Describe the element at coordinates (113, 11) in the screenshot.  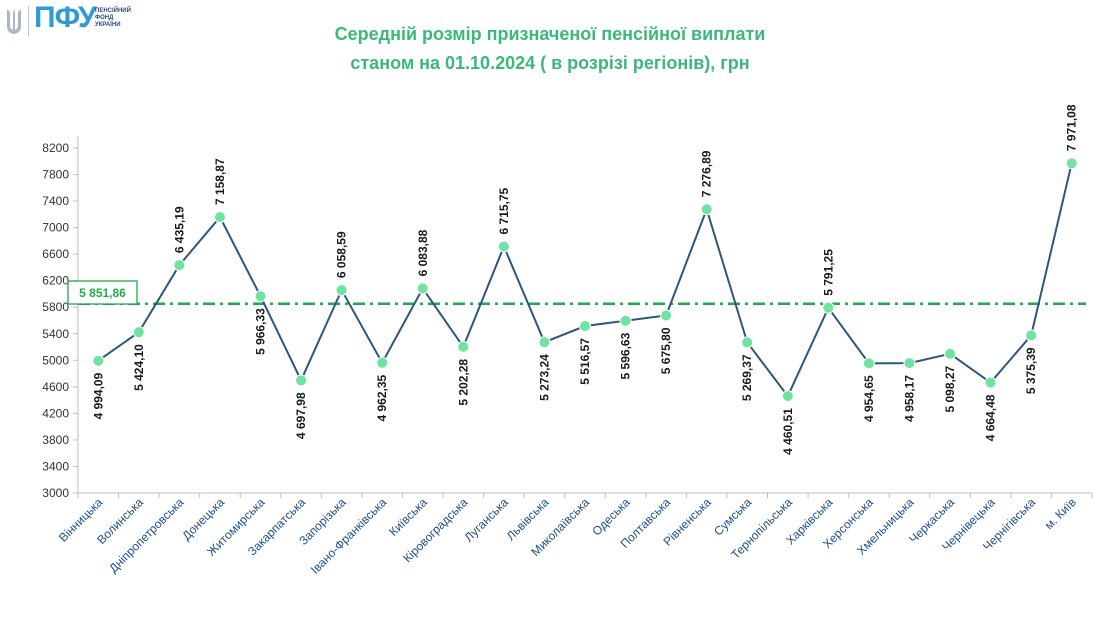
I see `logo-sub-line: ПЕНСІЙНИЙ` at that location.